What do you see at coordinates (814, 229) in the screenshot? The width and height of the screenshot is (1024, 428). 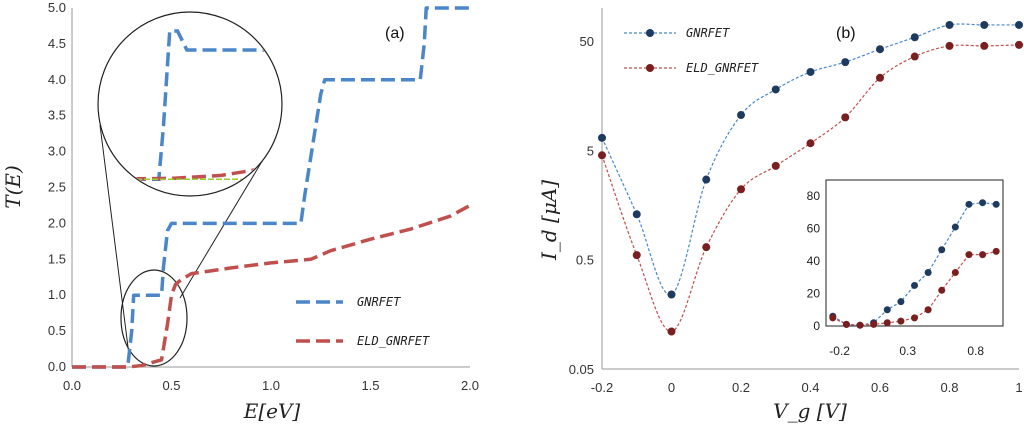 I see `inset-y-tick-label: 60` at bounding box center [814, 229].